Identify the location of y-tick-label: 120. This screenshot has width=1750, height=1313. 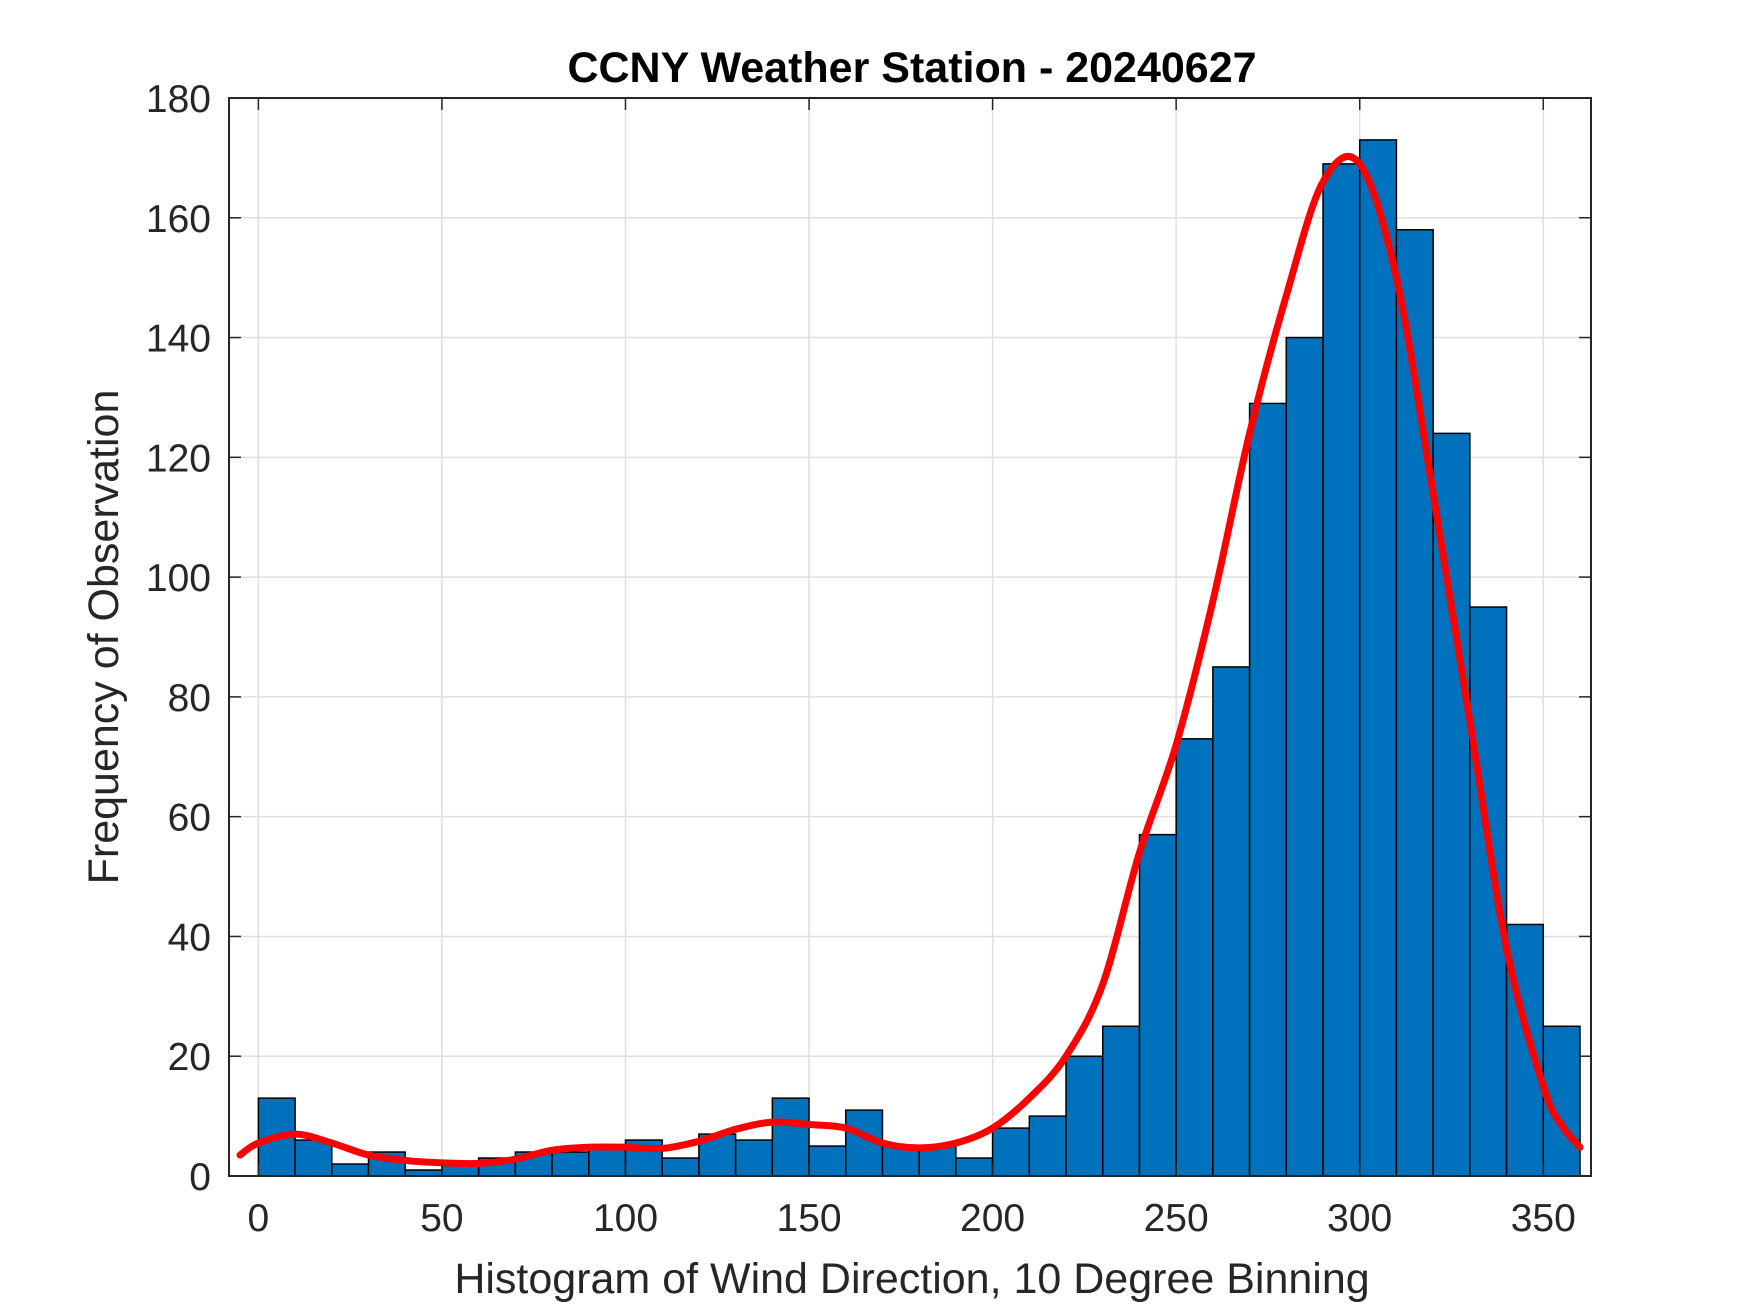
(178, 458).